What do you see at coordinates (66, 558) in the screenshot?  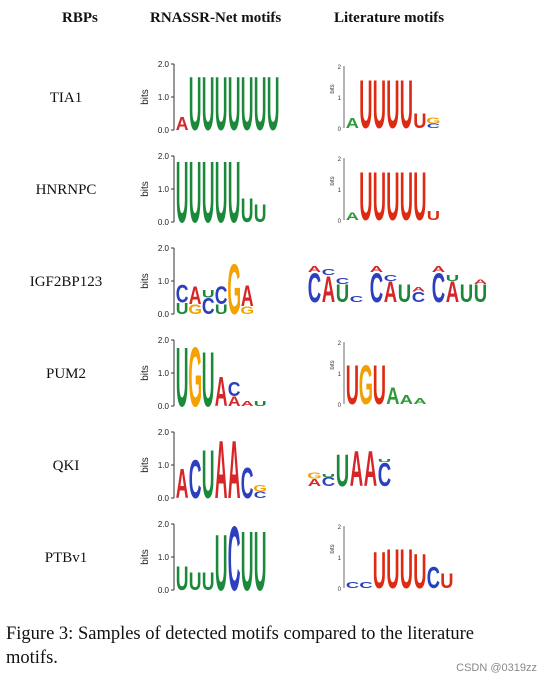 I see `rbp-label: PTBv1` at bounding box center [66, 558].